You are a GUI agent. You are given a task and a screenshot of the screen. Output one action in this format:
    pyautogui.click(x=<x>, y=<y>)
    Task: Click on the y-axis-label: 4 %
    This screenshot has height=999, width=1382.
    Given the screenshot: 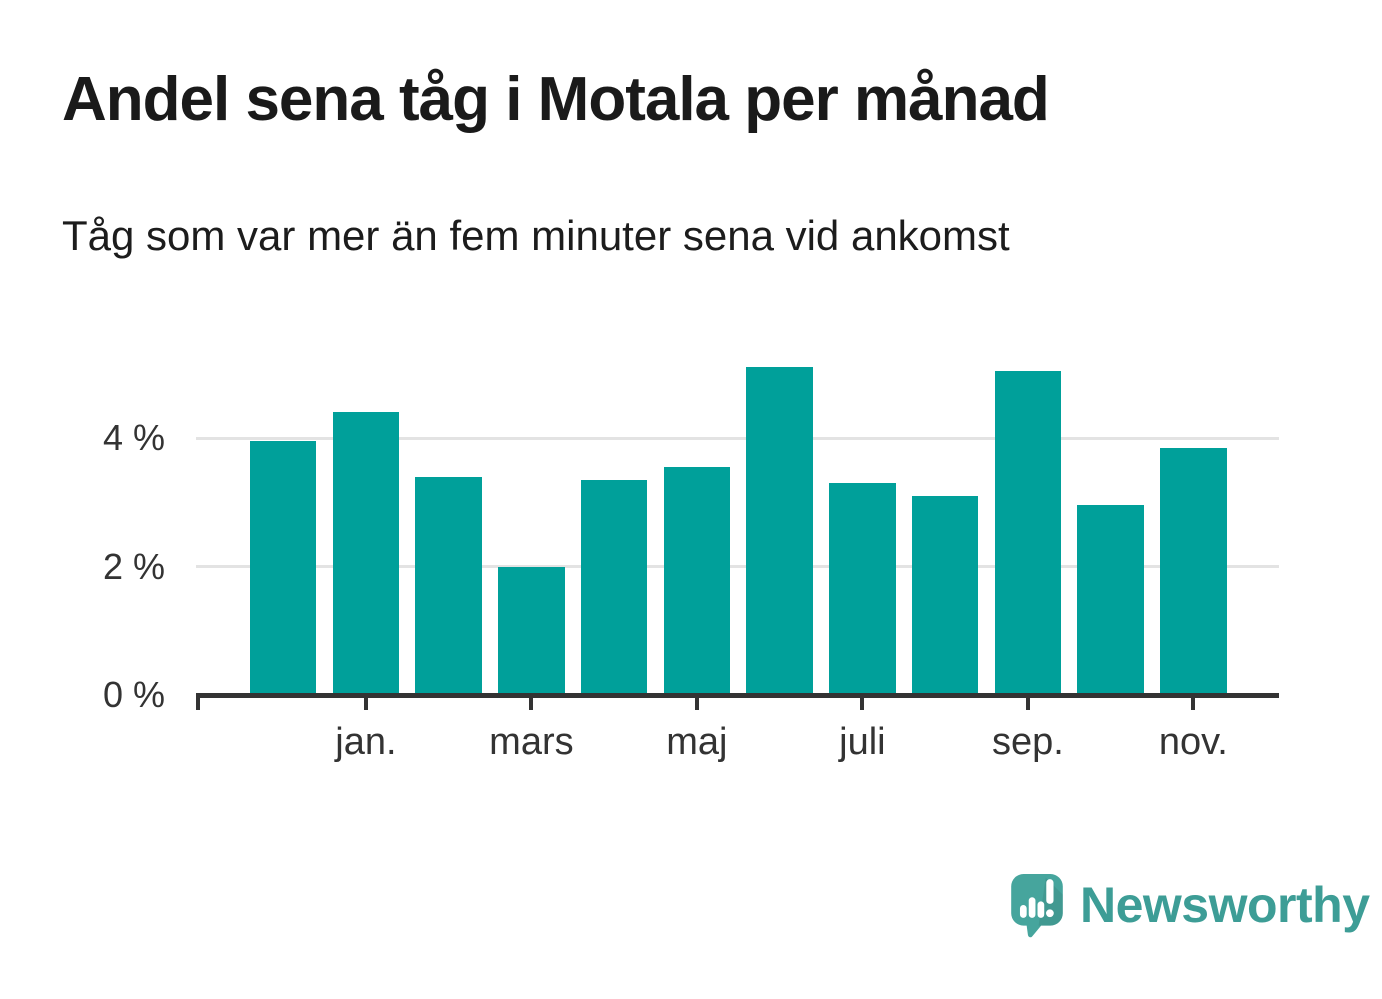 What is the action you would take?
    pyautogui.click(x=133, y=437)
    